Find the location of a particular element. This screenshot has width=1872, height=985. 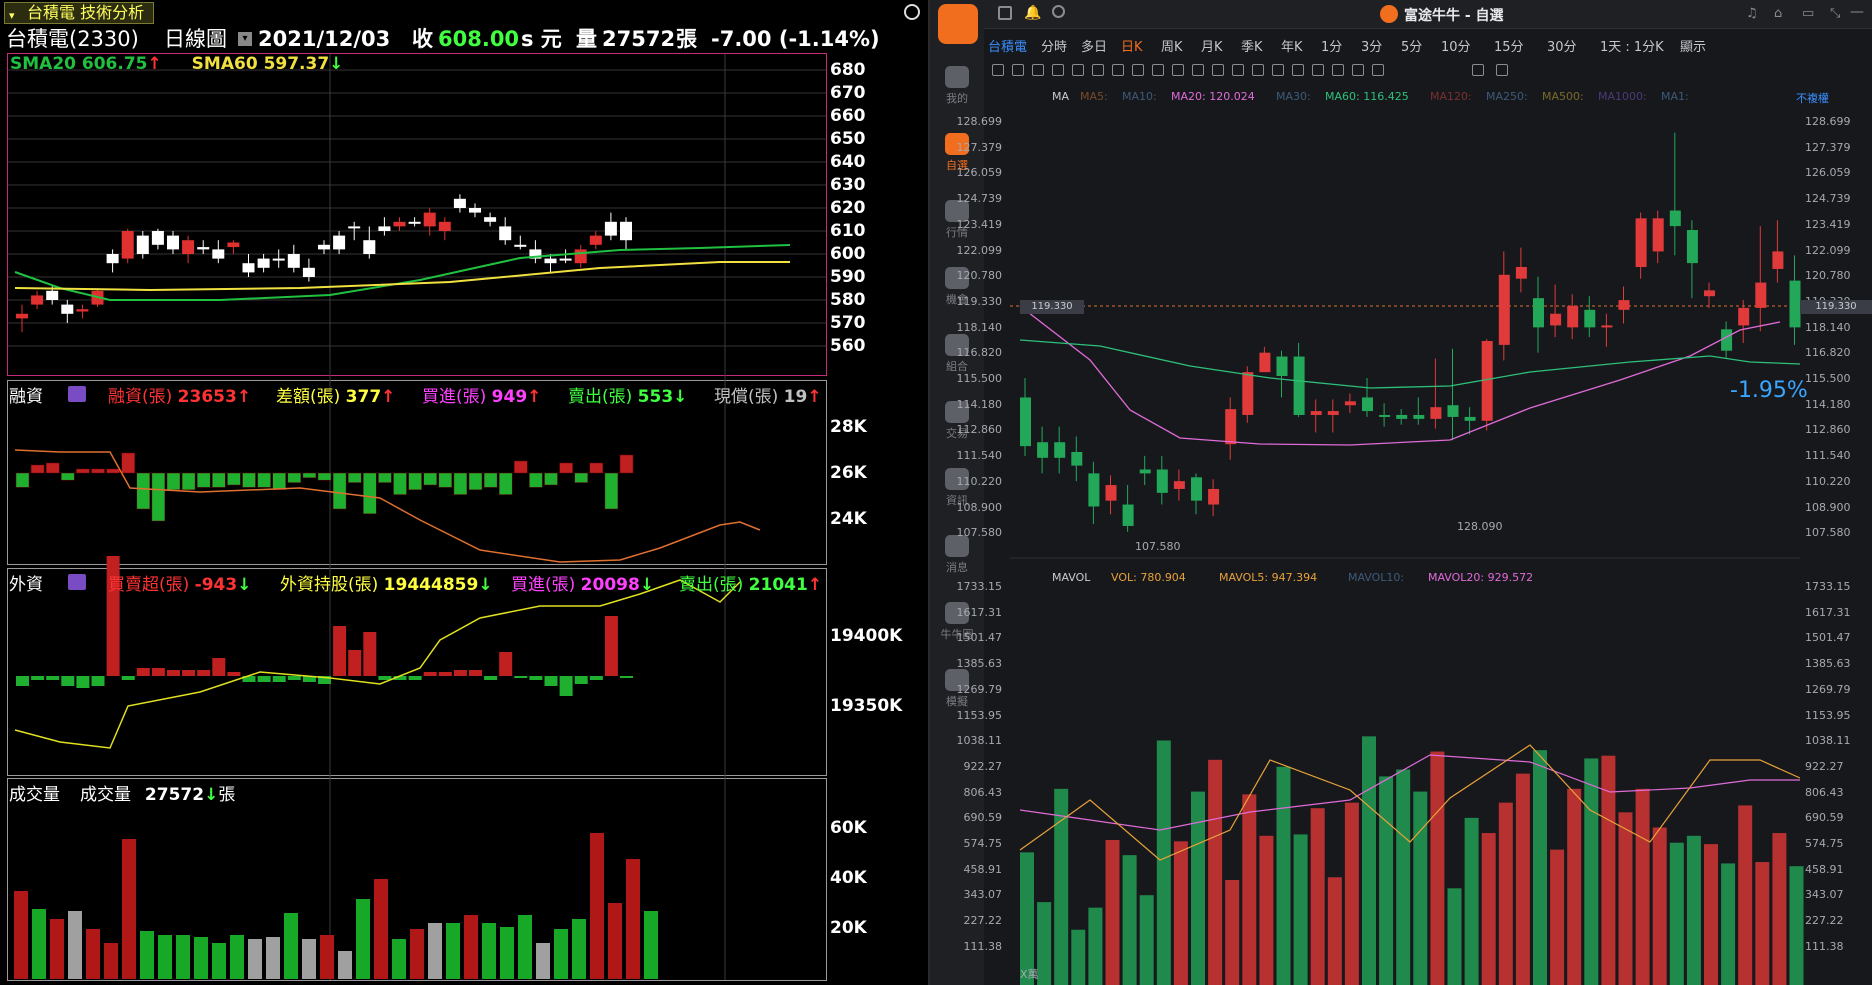

dropdown-icon: ▾ is located at coordinates (245, 39).